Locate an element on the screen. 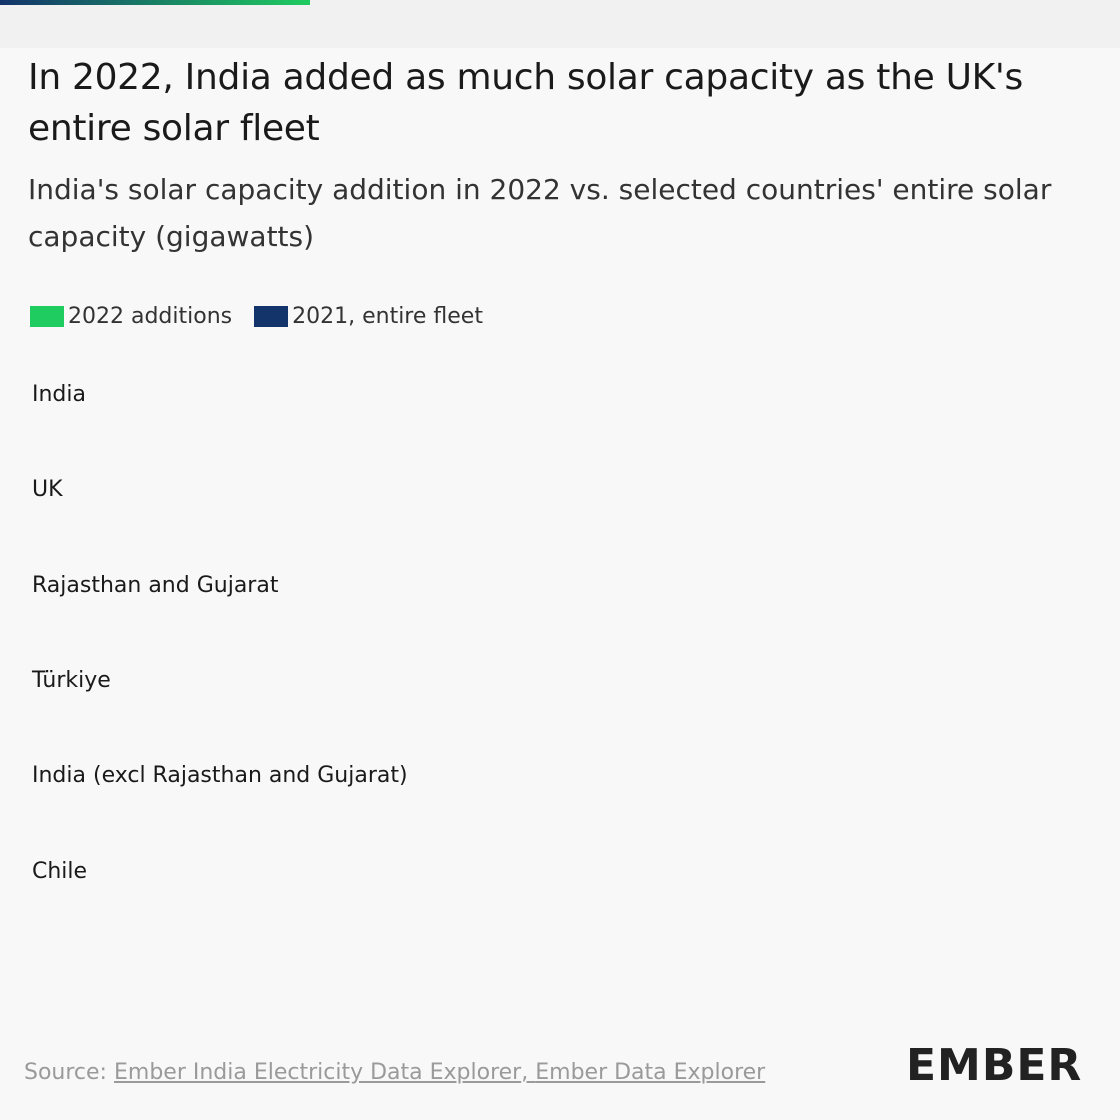 This screenshot has height=1120, width=1120. source-label: Source: is located at coordinates (65, 1072).